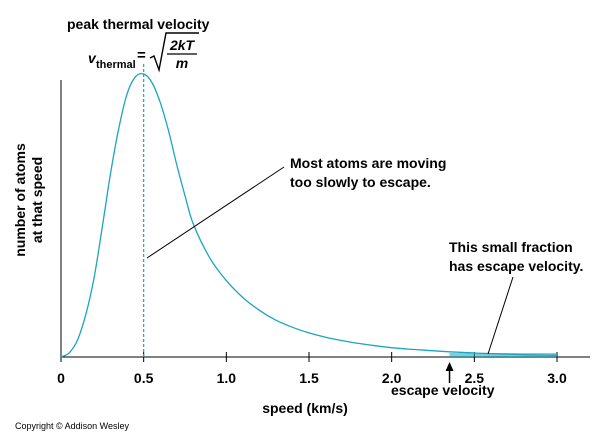 Image resolution: width=606 pixels, height=439 pixels. Describe the element at coordinates (92, 58) in the screenshot. I see `formula-v: v` at that location.